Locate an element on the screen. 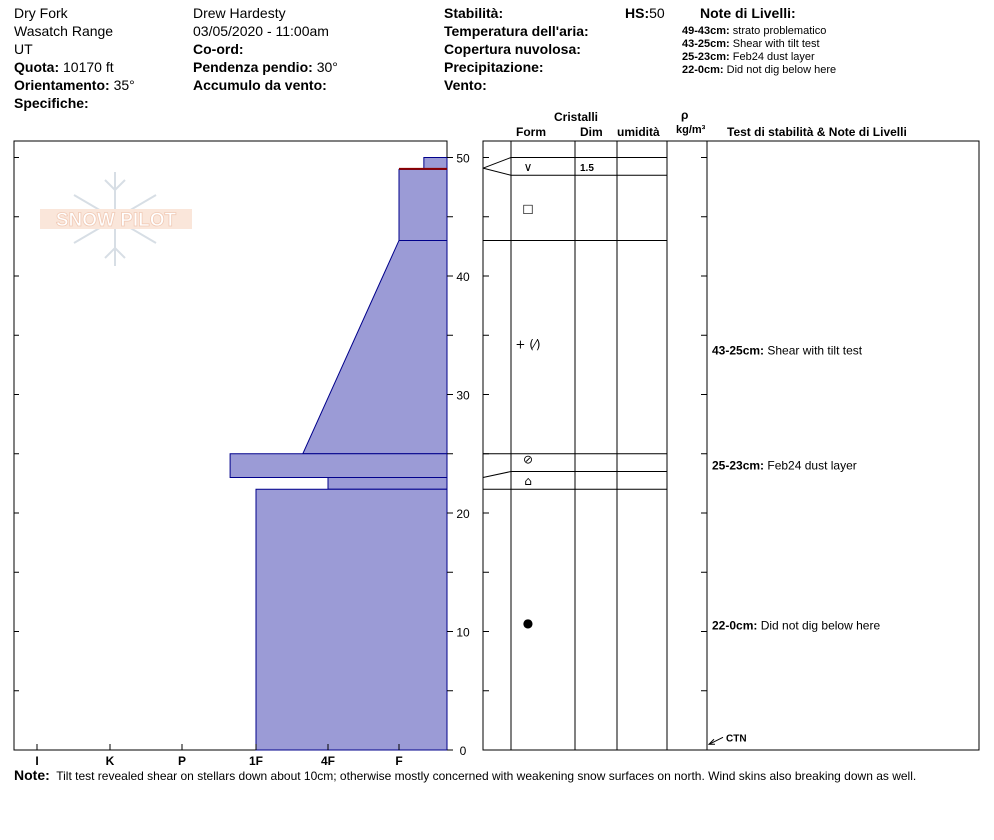 Image resolution: width=994 pixels, height=840 pixels. layer-note-text: strato problematico is located at coordinates (779, 31).